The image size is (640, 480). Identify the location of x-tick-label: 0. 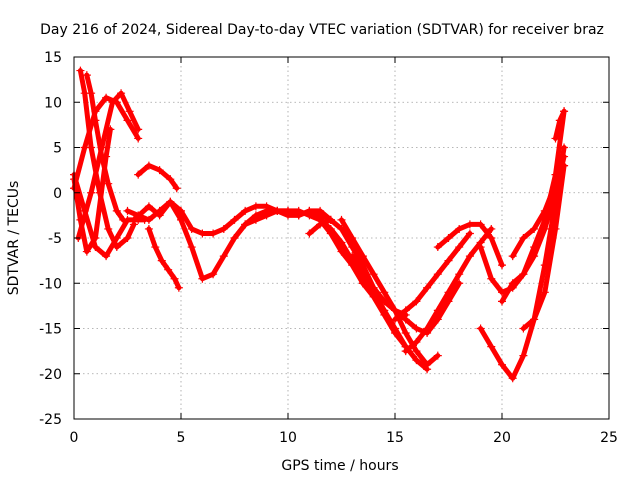
(74, 438).